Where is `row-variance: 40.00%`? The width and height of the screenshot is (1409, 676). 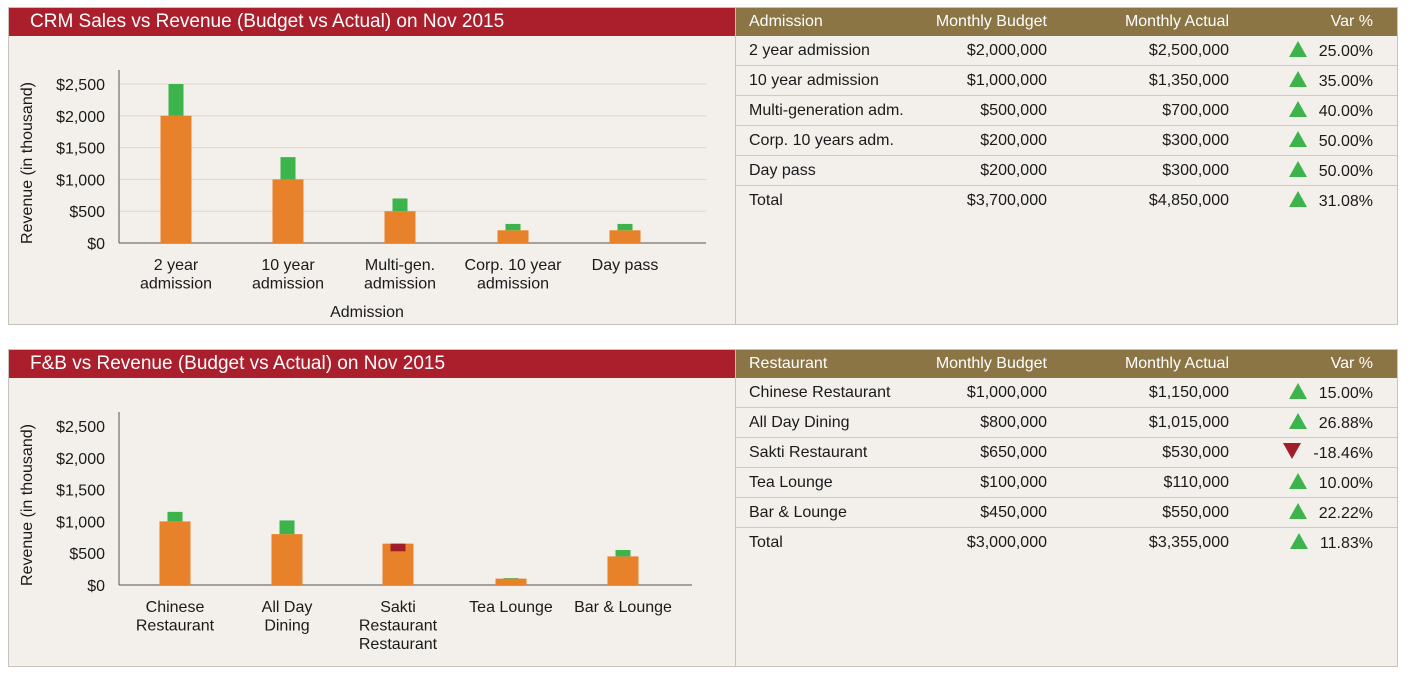 row-variance: 40.00% is located at coordinates (1313, 110).